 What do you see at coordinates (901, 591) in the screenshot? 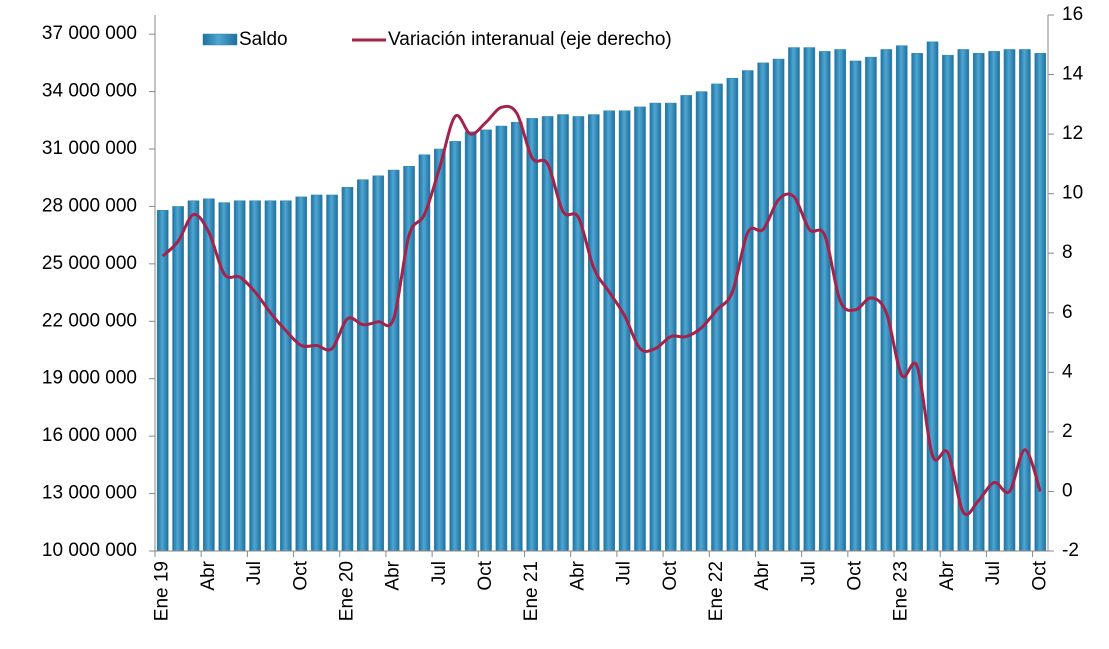
I see `x-tick-label: Ene 23` at bounding box center [901, 591].